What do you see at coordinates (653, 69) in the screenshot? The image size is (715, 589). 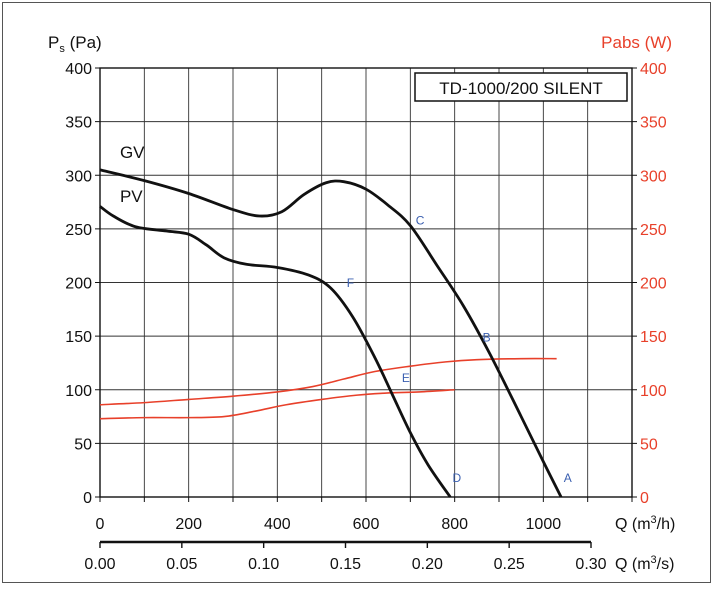 I see `y-right-tick-label: 400` at bounding box center [653, 69].